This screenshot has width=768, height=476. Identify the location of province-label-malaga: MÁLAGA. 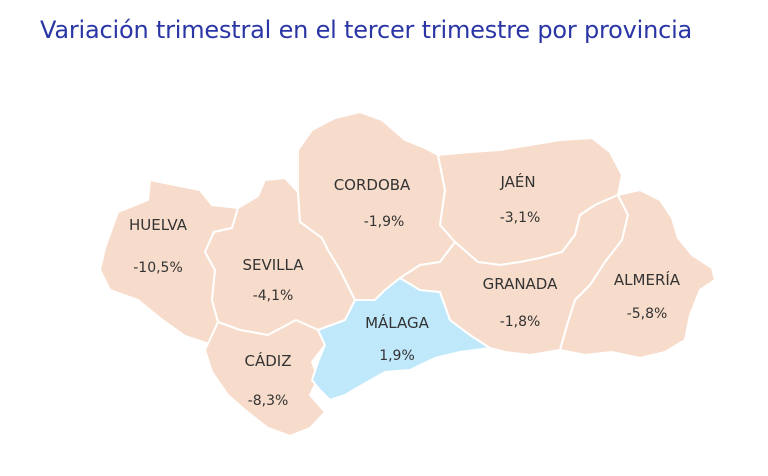
(397, 322).